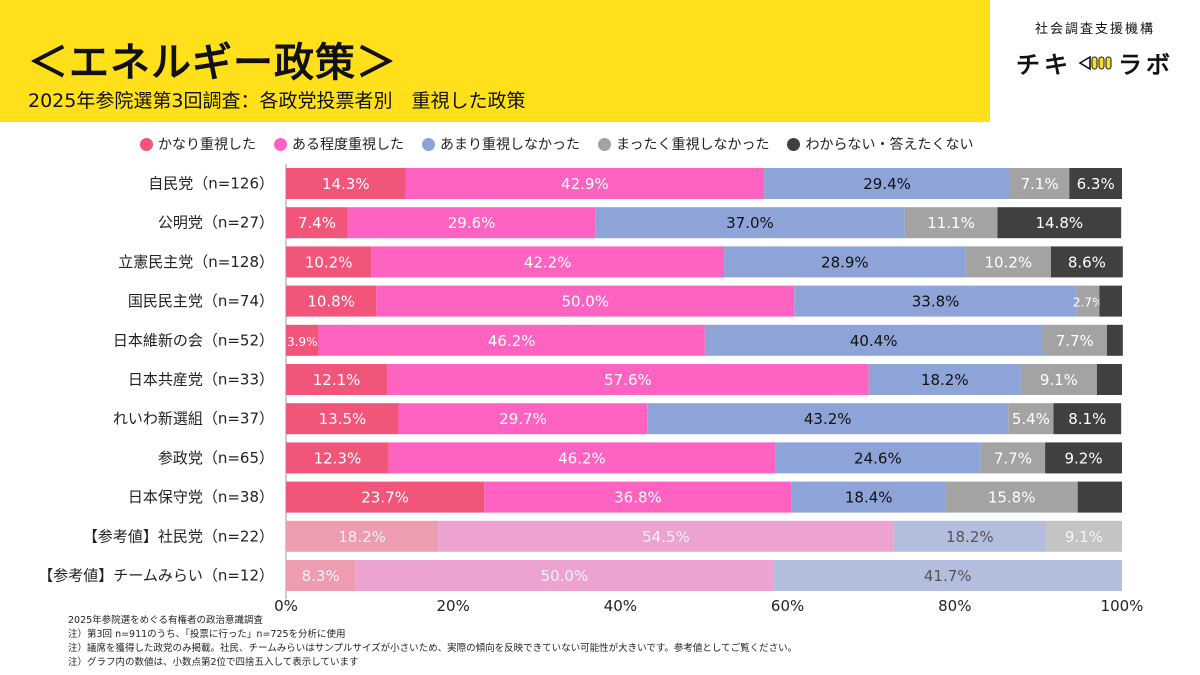  I want to click on data-label: 24.6%, so click(878, 458).